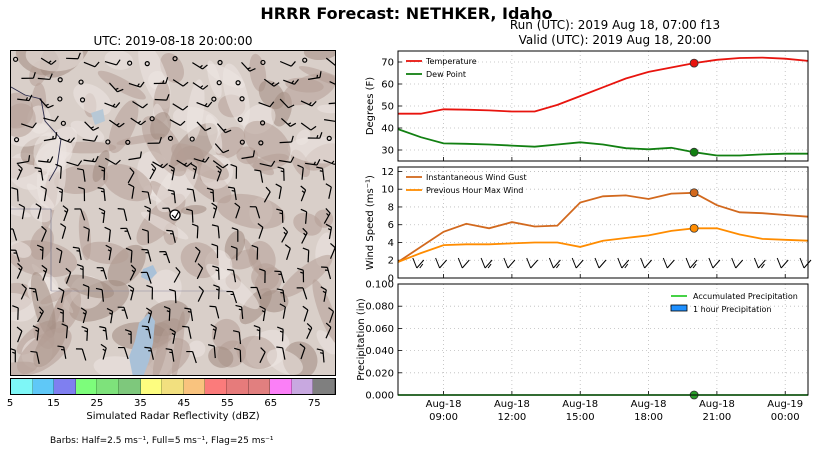 This screenshot has height=460, width=813. What do you see at coordinates (379, 396) in the screenshot?
I see `y-tick-label: 0.000` at bounding box center [379, 396].